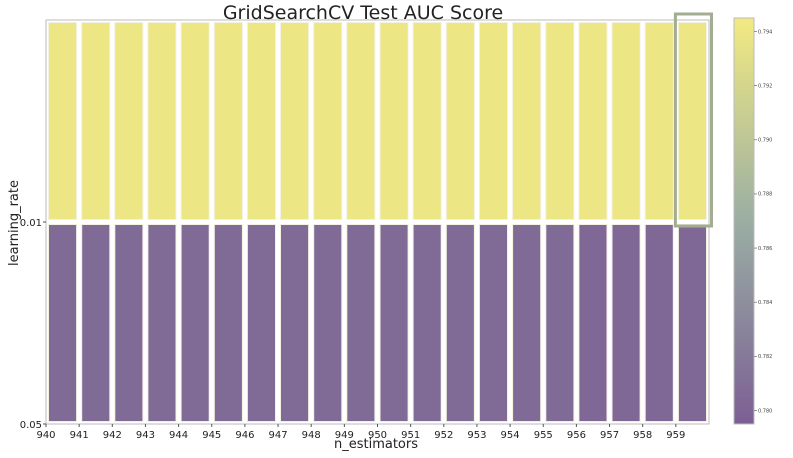  Describe the element at coordinates (45, 435) in the screenshot. I see `x-tick-label: 940` at that location.